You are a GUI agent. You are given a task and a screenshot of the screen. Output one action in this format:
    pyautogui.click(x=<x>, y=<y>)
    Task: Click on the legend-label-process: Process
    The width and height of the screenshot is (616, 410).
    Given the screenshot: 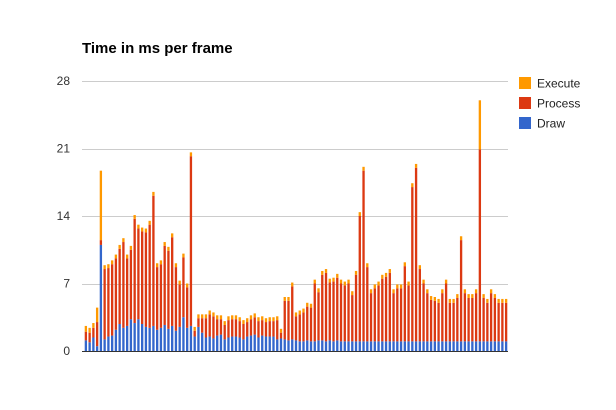 What is the action you would take?
    pyautogui.click(x=558, y=104)
    